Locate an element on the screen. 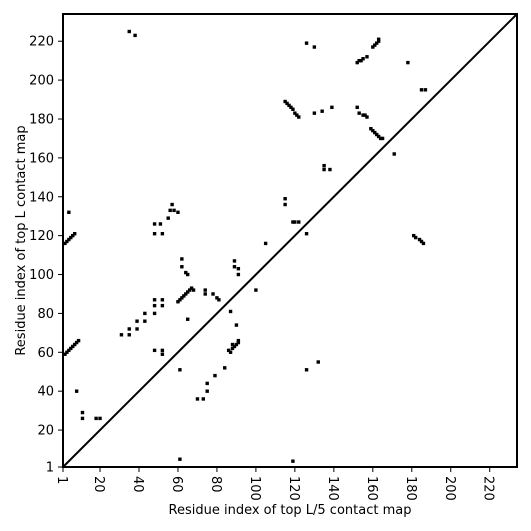  x-tick-label: 1 is located at coordinates (61, 480).